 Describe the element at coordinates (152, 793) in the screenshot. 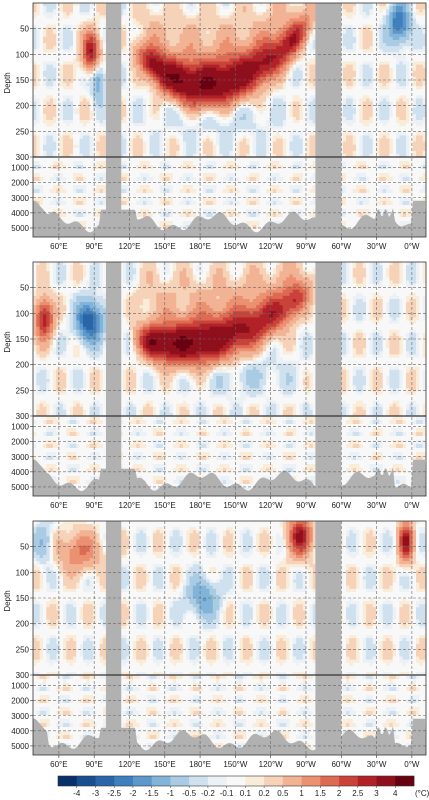

I see `colorbar-tick-label: -1.5` at that location.